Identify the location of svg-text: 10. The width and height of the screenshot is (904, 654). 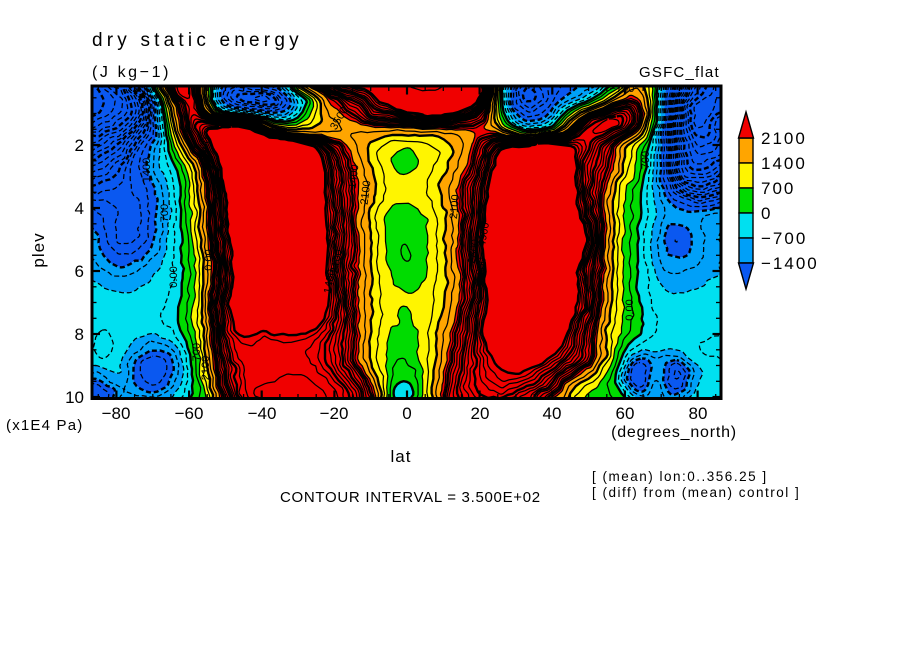
(74, 397).